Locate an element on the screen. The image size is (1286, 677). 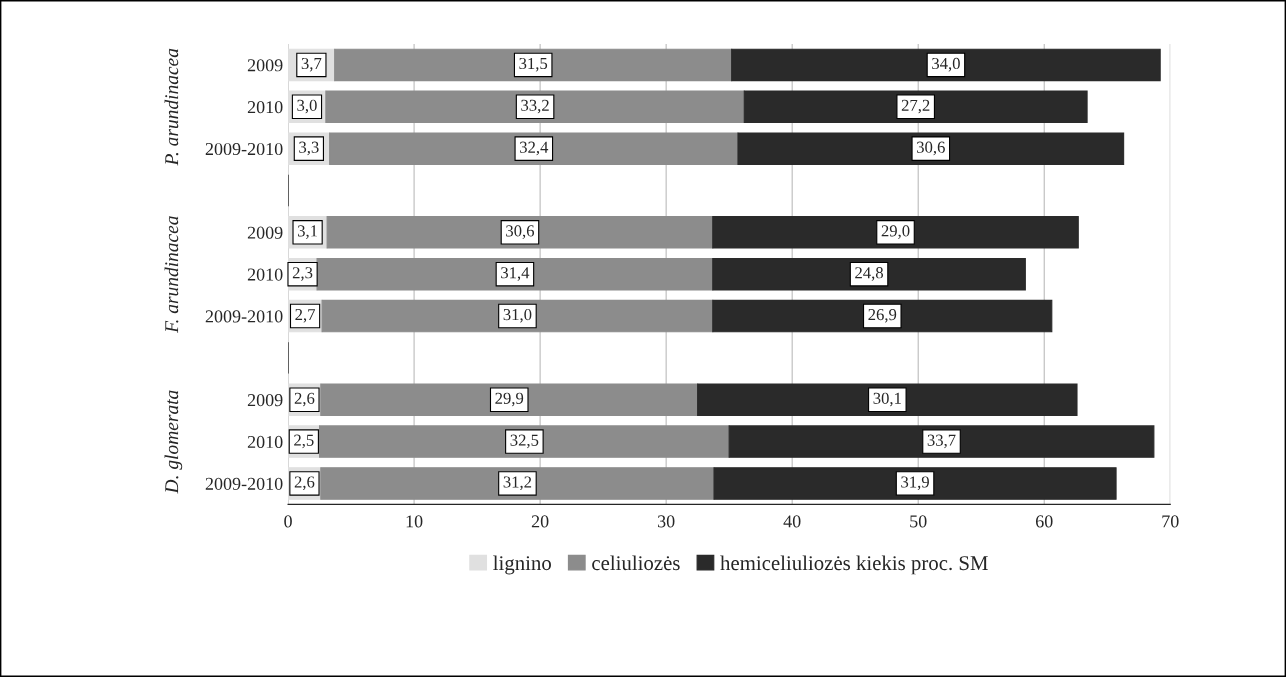
data-label: 2,7 is located at coordinates (305, 316).